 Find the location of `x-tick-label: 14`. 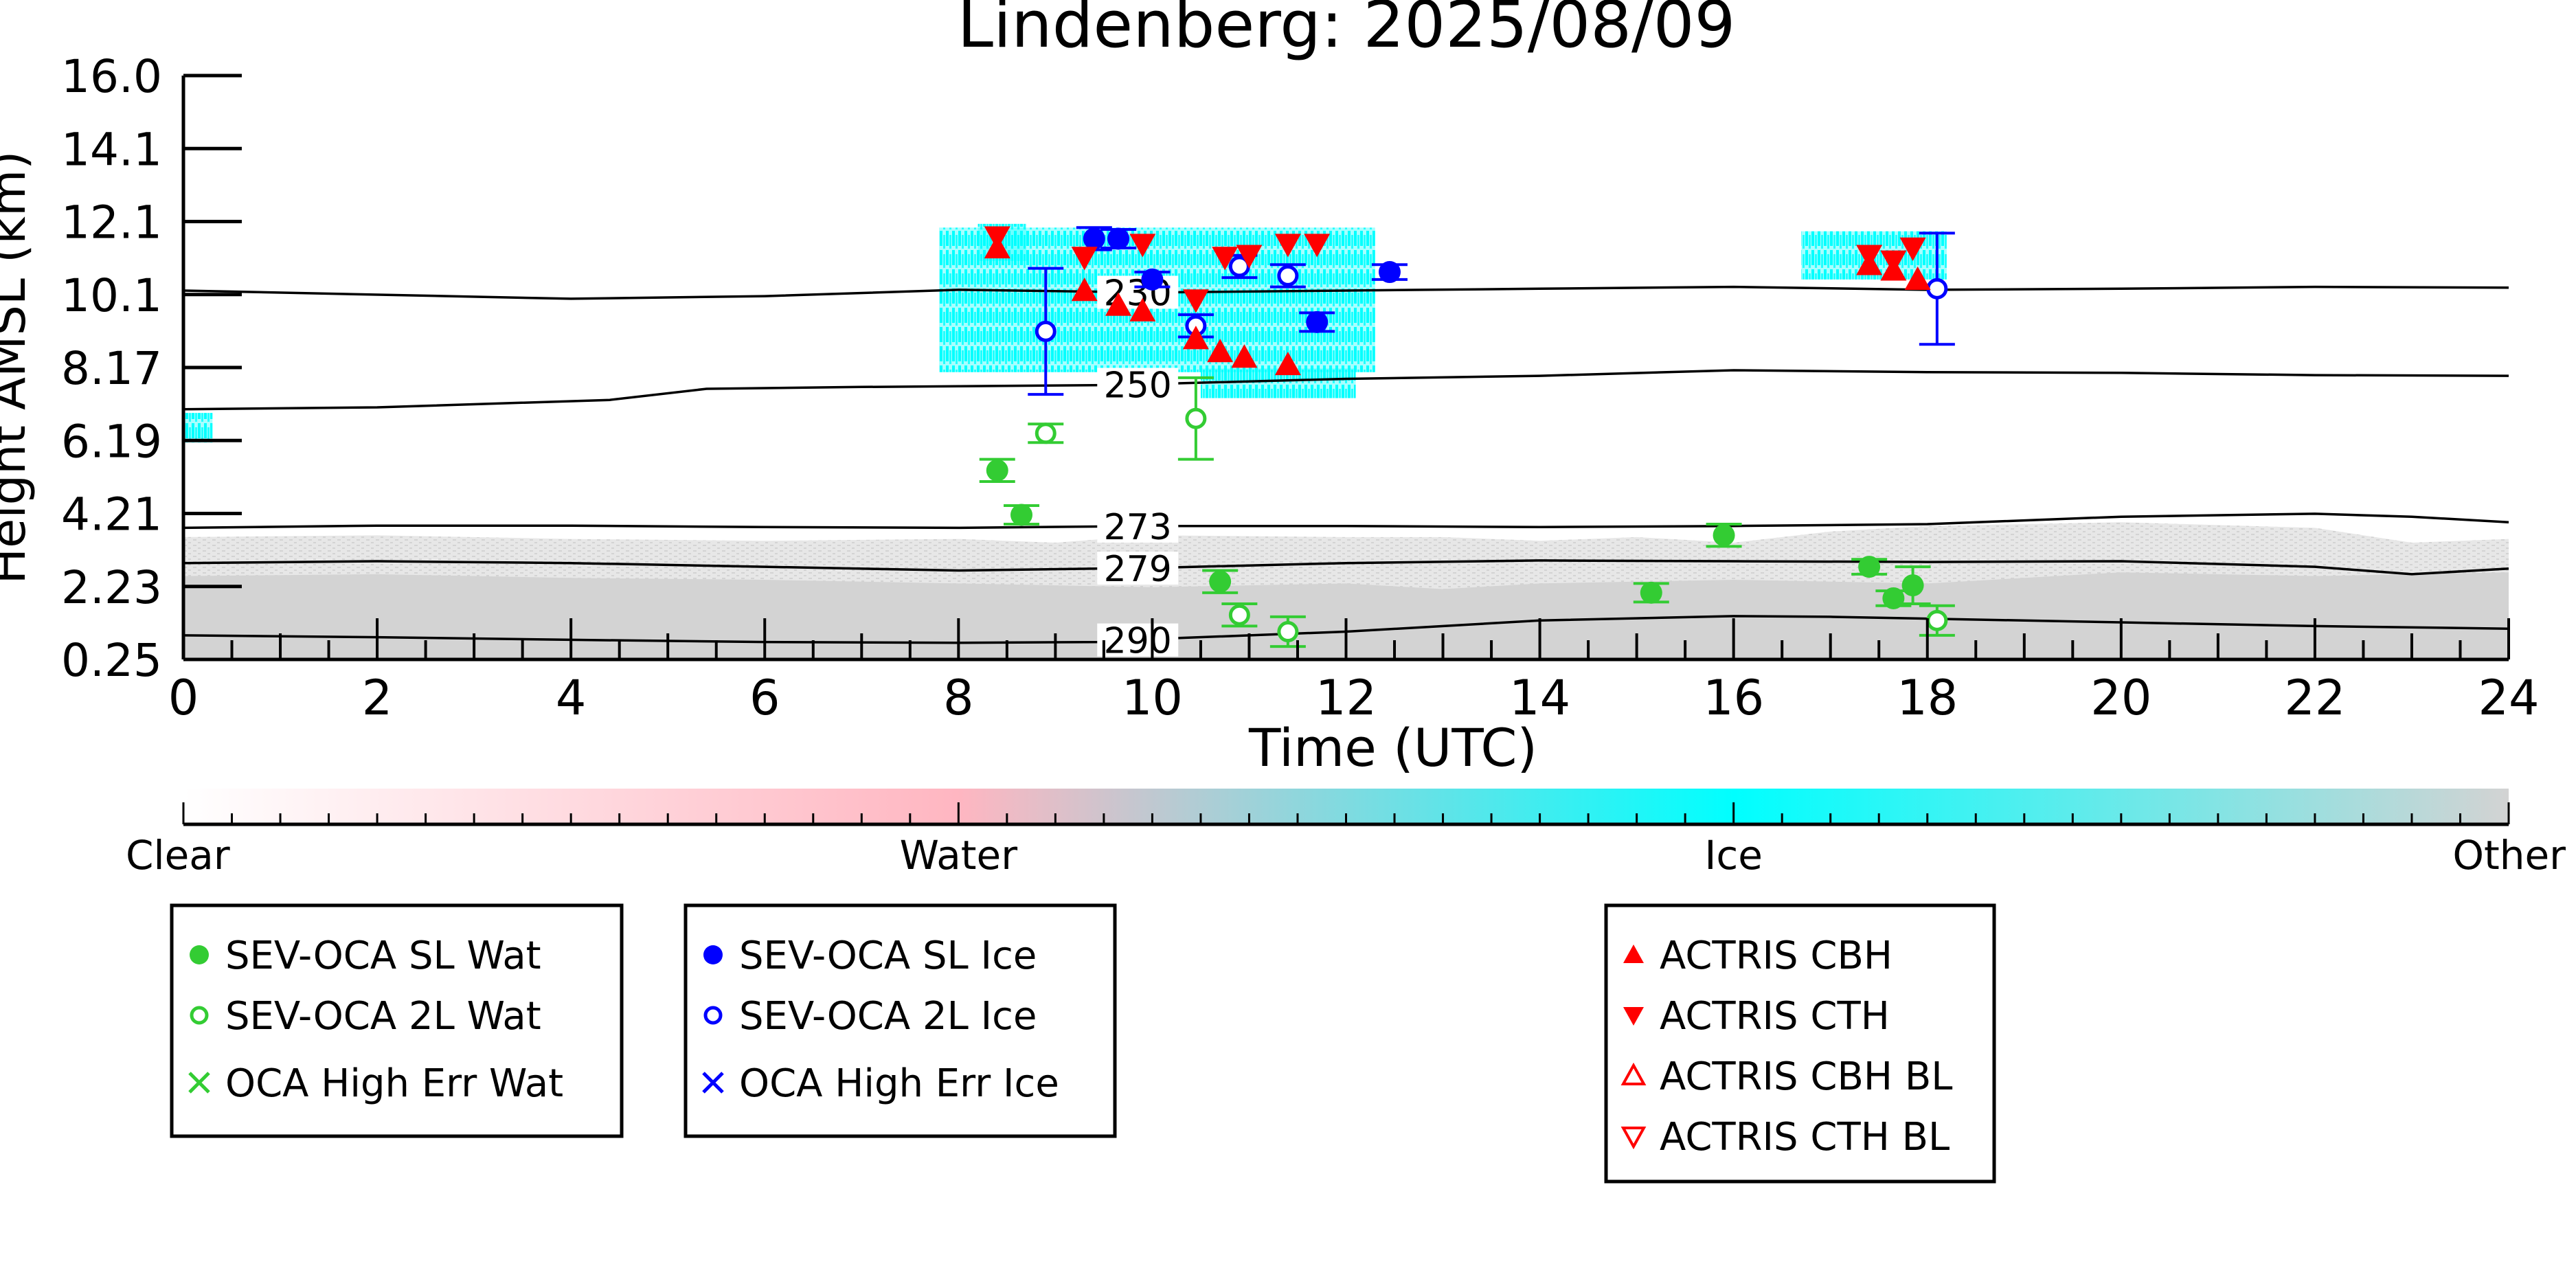

x-tick-label: 14 is located at coordinates (1539, 698).